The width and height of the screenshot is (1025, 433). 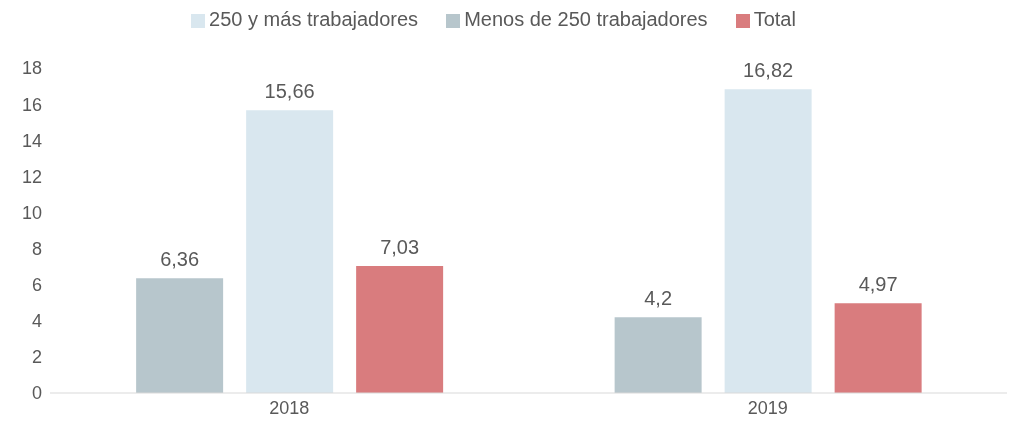 What do you see at coordinates (658, 298) in the screenshot?
I see `data-label: 4,2` at bounding box center [658, 298].